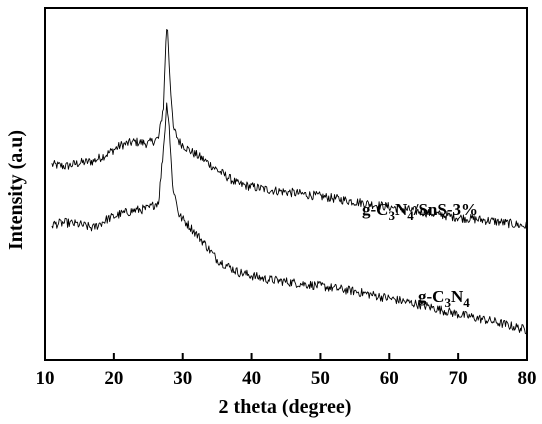  What do you see at coordinates (458, 378) in the screenshot?
I see `x-tick-label: 70` at bounding box center [458, 378].